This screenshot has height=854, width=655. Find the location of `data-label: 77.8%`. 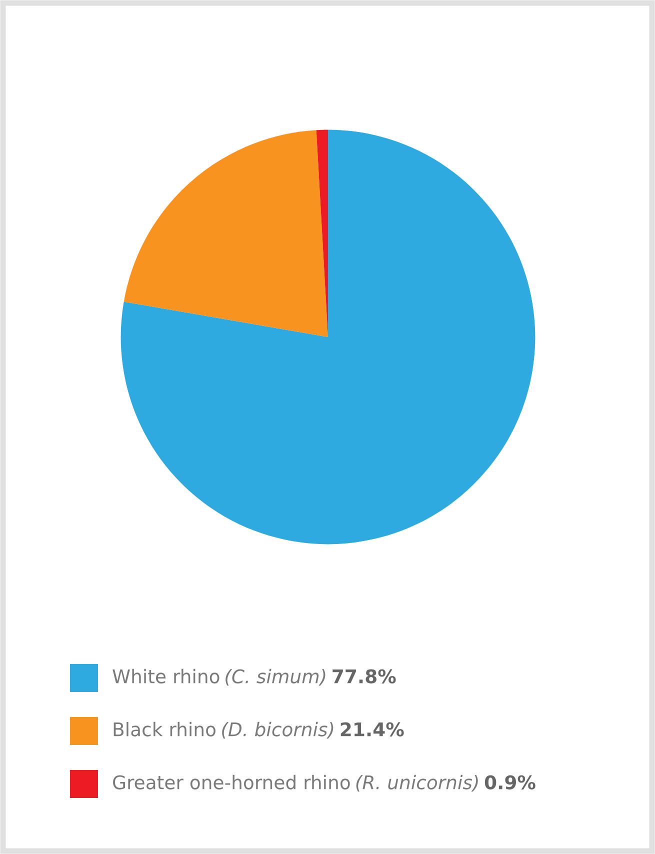

data-label: 77.8% is located at coordinates (364, 676).